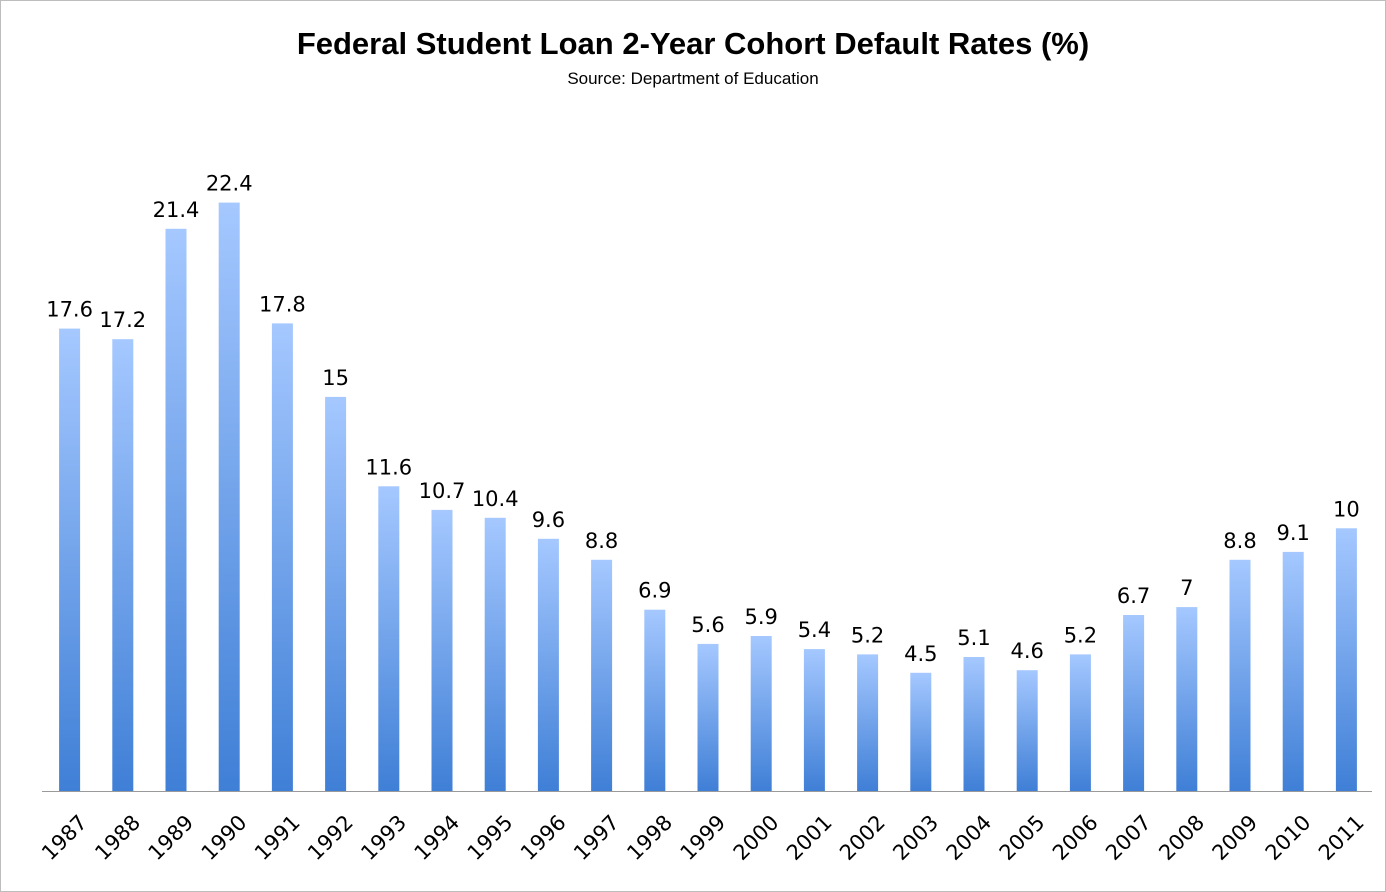 Image resolution: width=1386 pixels, height=892 pixels. I want to click on bar-2005, so click(1027, 730).